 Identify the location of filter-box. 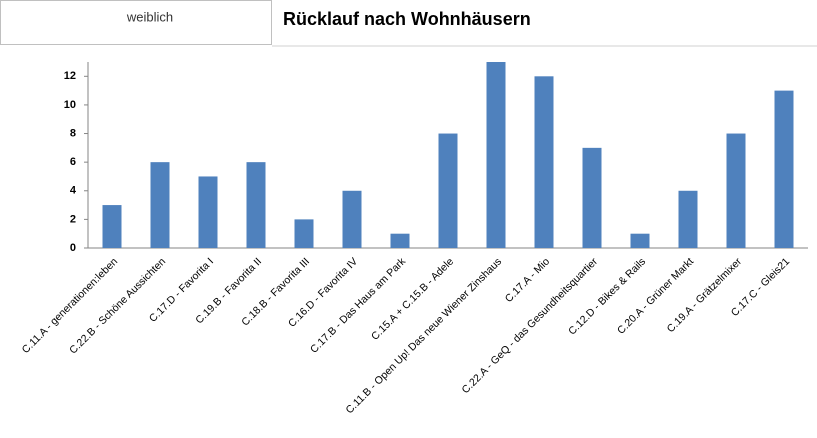
(136, 22).